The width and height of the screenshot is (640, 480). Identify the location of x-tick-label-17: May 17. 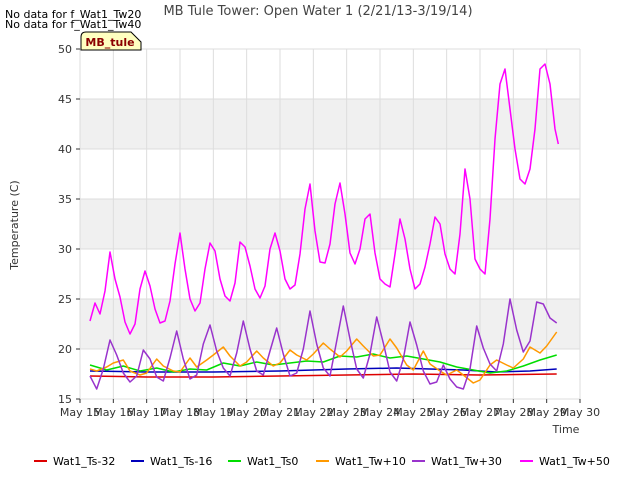
(147, 412).